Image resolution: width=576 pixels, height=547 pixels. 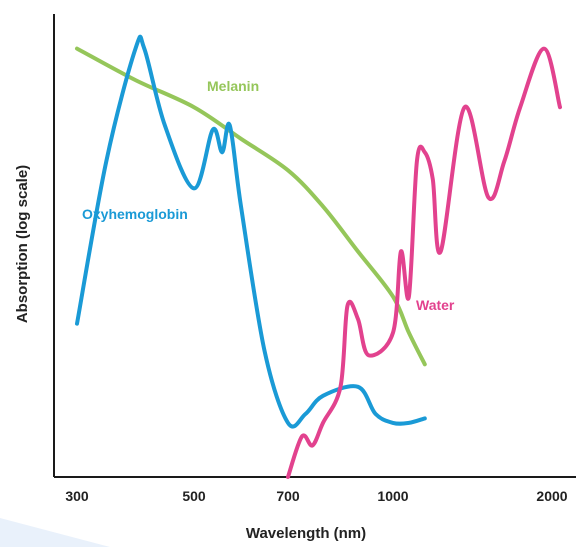 I want to click on melanin-label: Melanin, so click(x=233, y=86).